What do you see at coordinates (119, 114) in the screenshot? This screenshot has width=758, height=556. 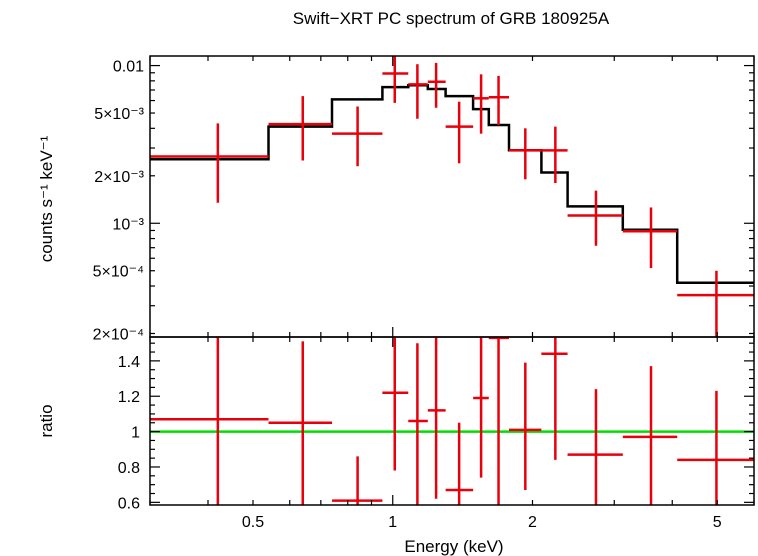 I see `spectrum-y-tick-label: 5×10⁻³` at bounding box center [119, 114].